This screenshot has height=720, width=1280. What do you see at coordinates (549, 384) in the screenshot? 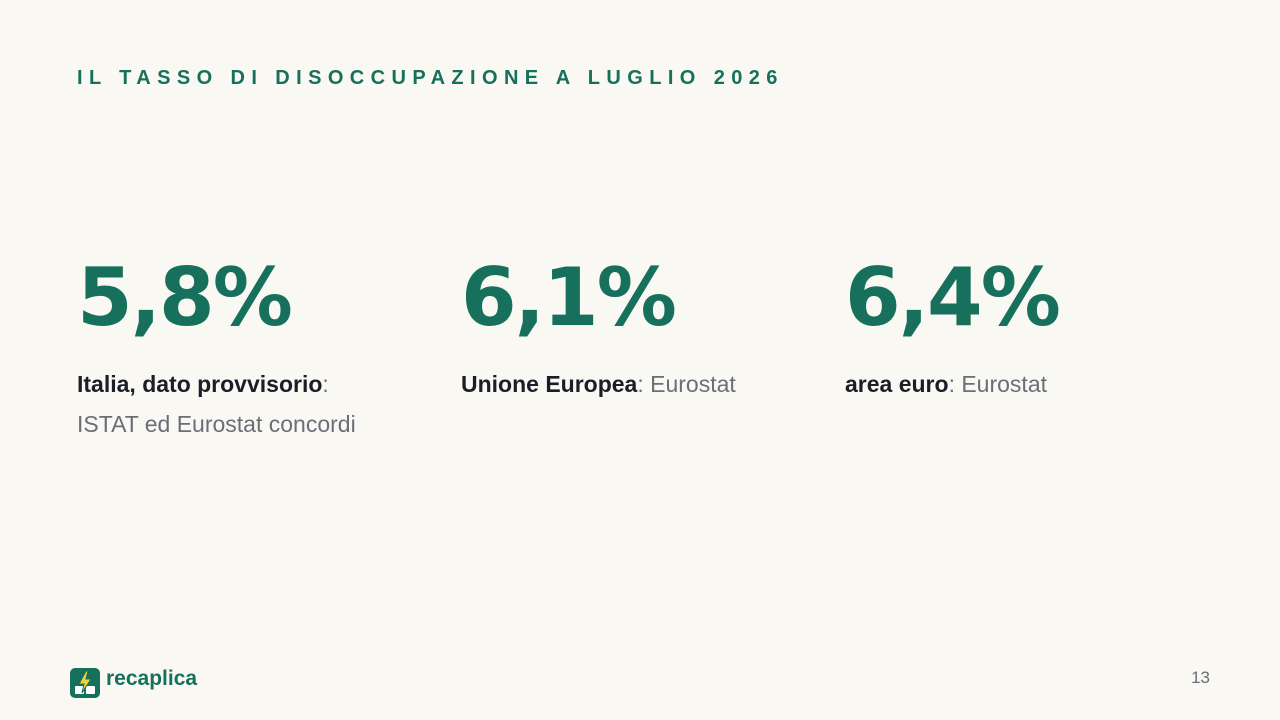
I see `stat-label: Unione Europea` at bounding box center [549, 384].